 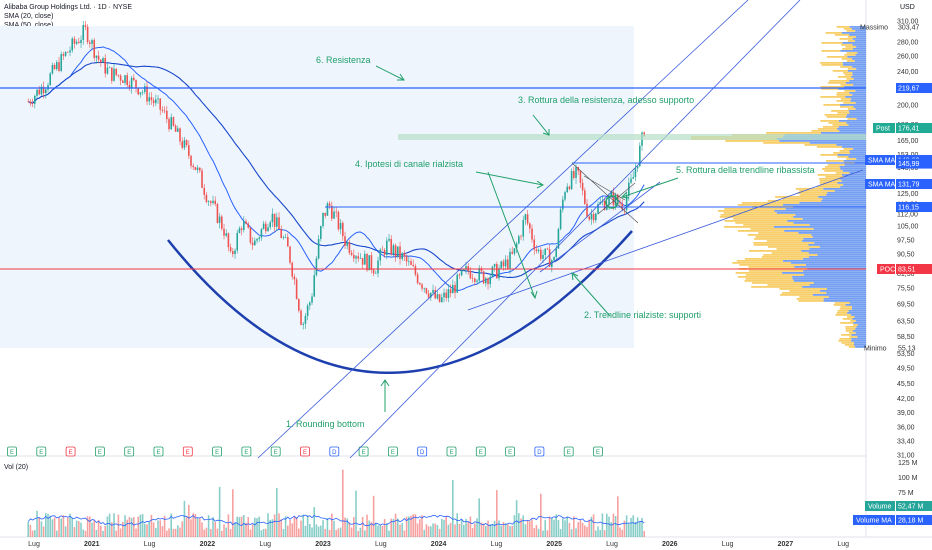 What do you see at coordinates (906, 274) in the screenshot?
I see `y-tick-label: 81,50` at bounding box center [906, 274].